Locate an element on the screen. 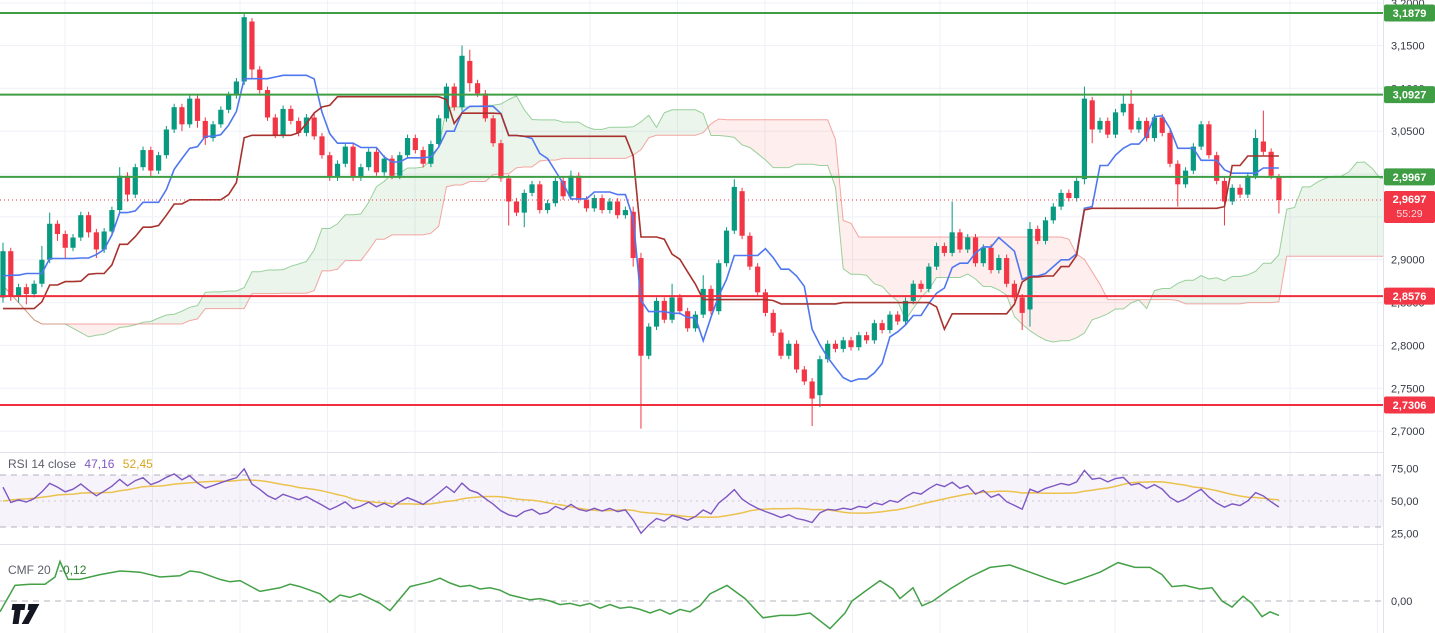 Image resolution: width=1435 pixels, height=633 pixels. price-axis-background is located at coordinates (1409, 316).